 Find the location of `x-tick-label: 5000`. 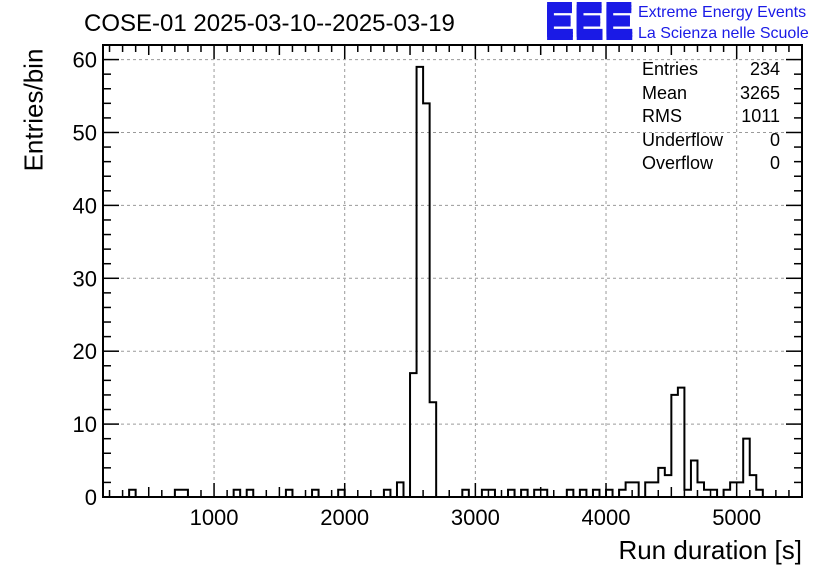

x-tick-label: 5000 is located at coordinates (736, 517).